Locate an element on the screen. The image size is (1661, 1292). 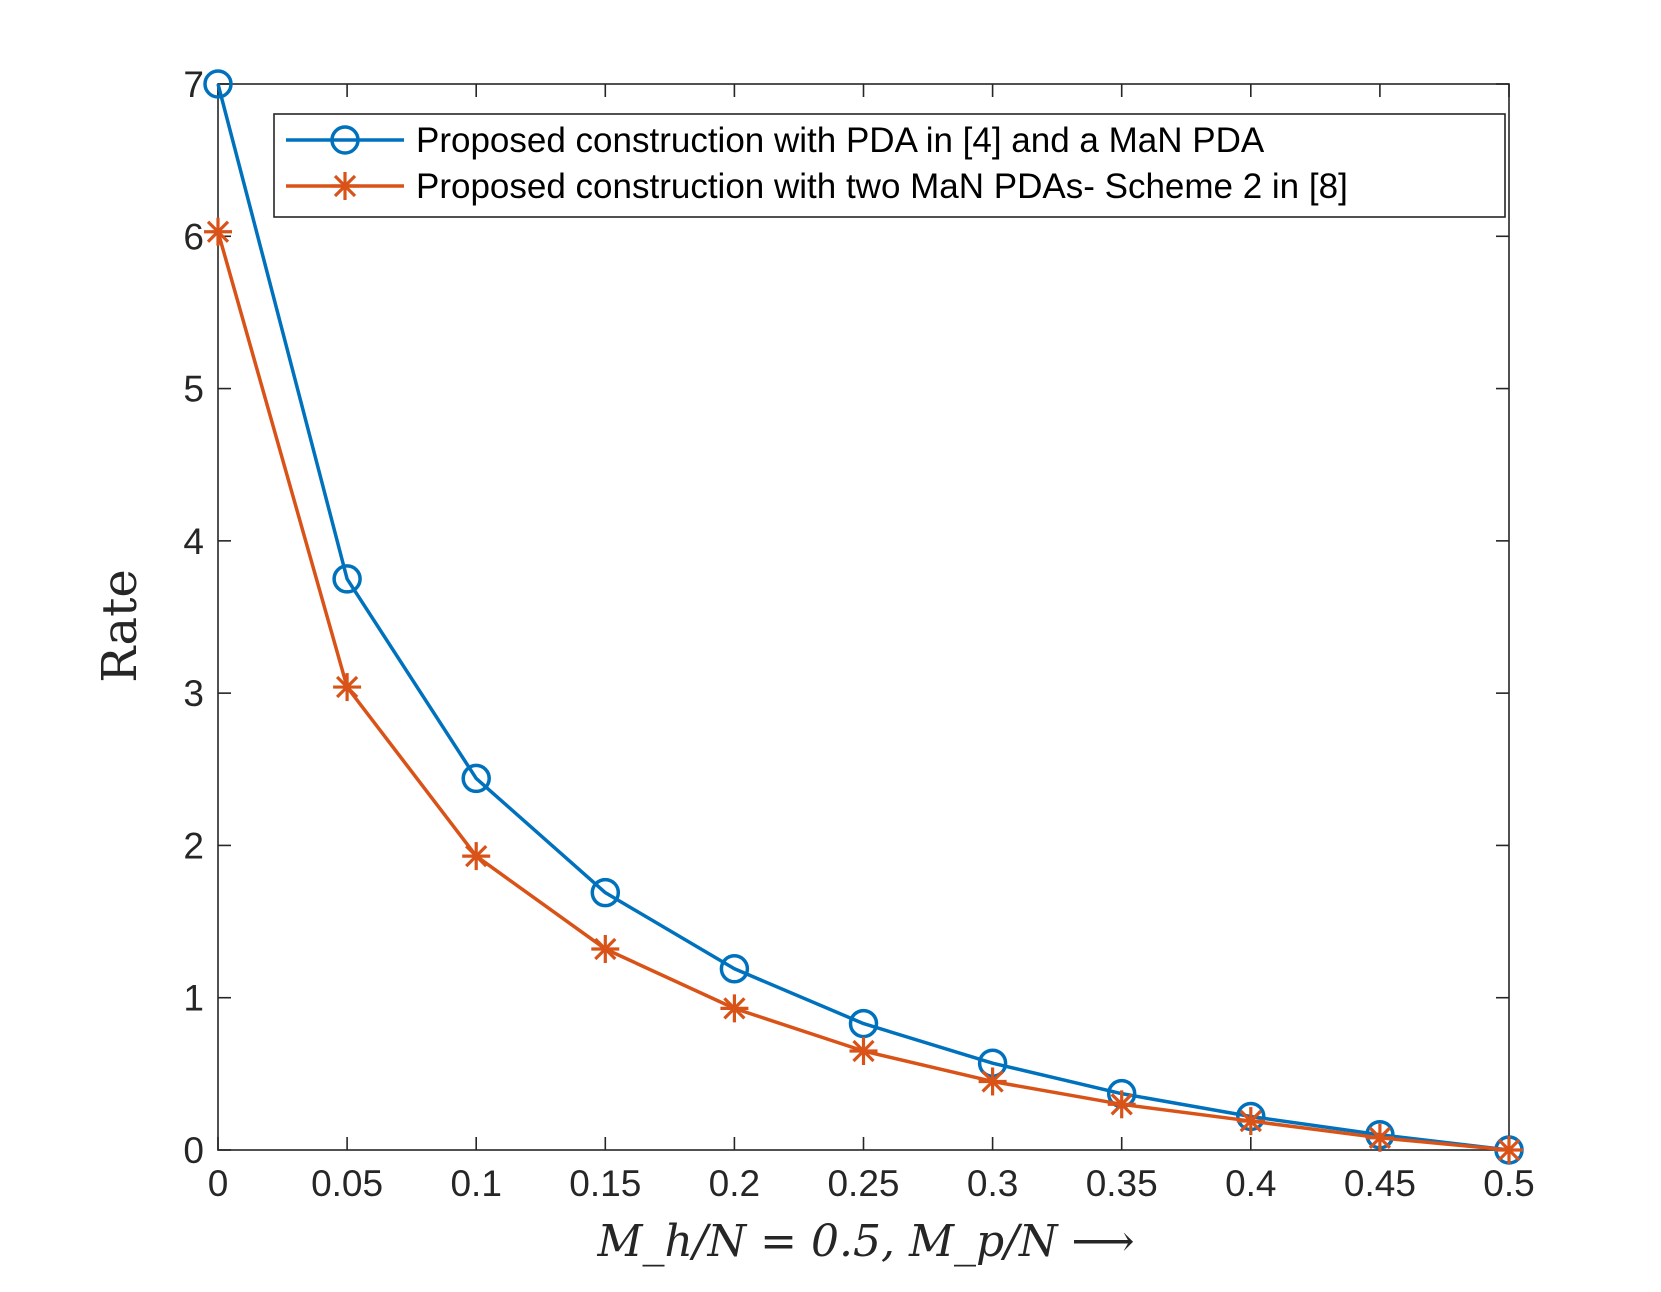
x-tick-label: 0.45 is located at coordinates (1380, 1183).